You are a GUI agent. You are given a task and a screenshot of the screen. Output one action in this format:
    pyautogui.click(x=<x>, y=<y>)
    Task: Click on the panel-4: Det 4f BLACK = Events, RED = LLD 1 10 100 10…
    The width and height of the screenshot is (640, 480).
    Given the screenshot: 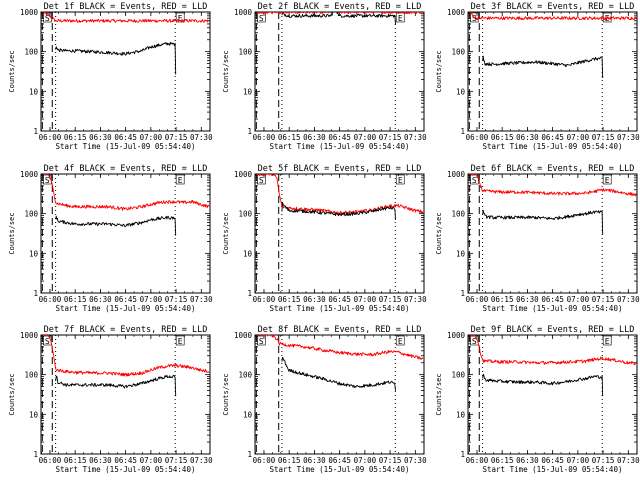 What is the action you would take?
    pyautogui.click(x=110, y=238)
    